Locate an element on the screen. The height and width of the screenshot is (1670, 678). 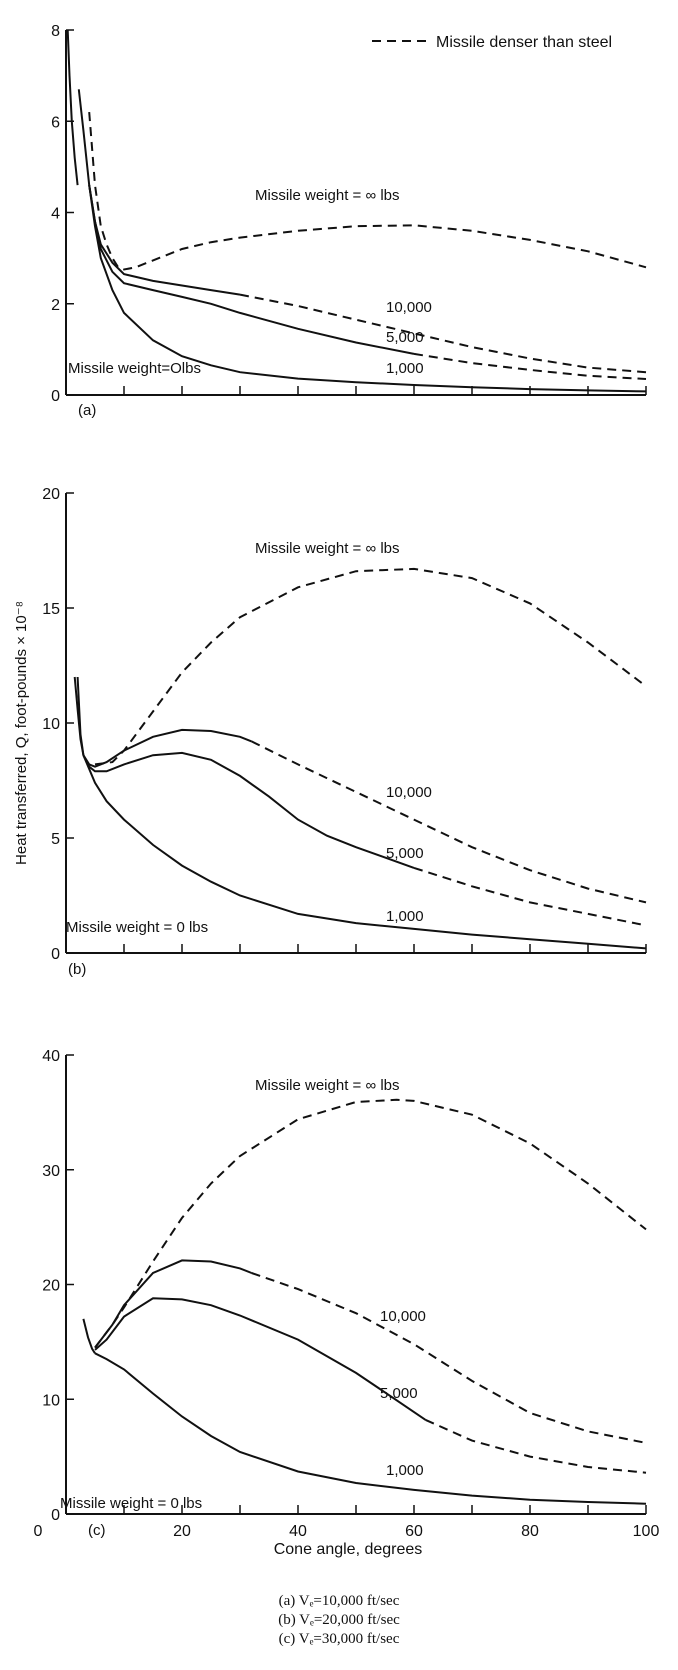
y-tick-label: 2 is located at coordinates (55, 305).